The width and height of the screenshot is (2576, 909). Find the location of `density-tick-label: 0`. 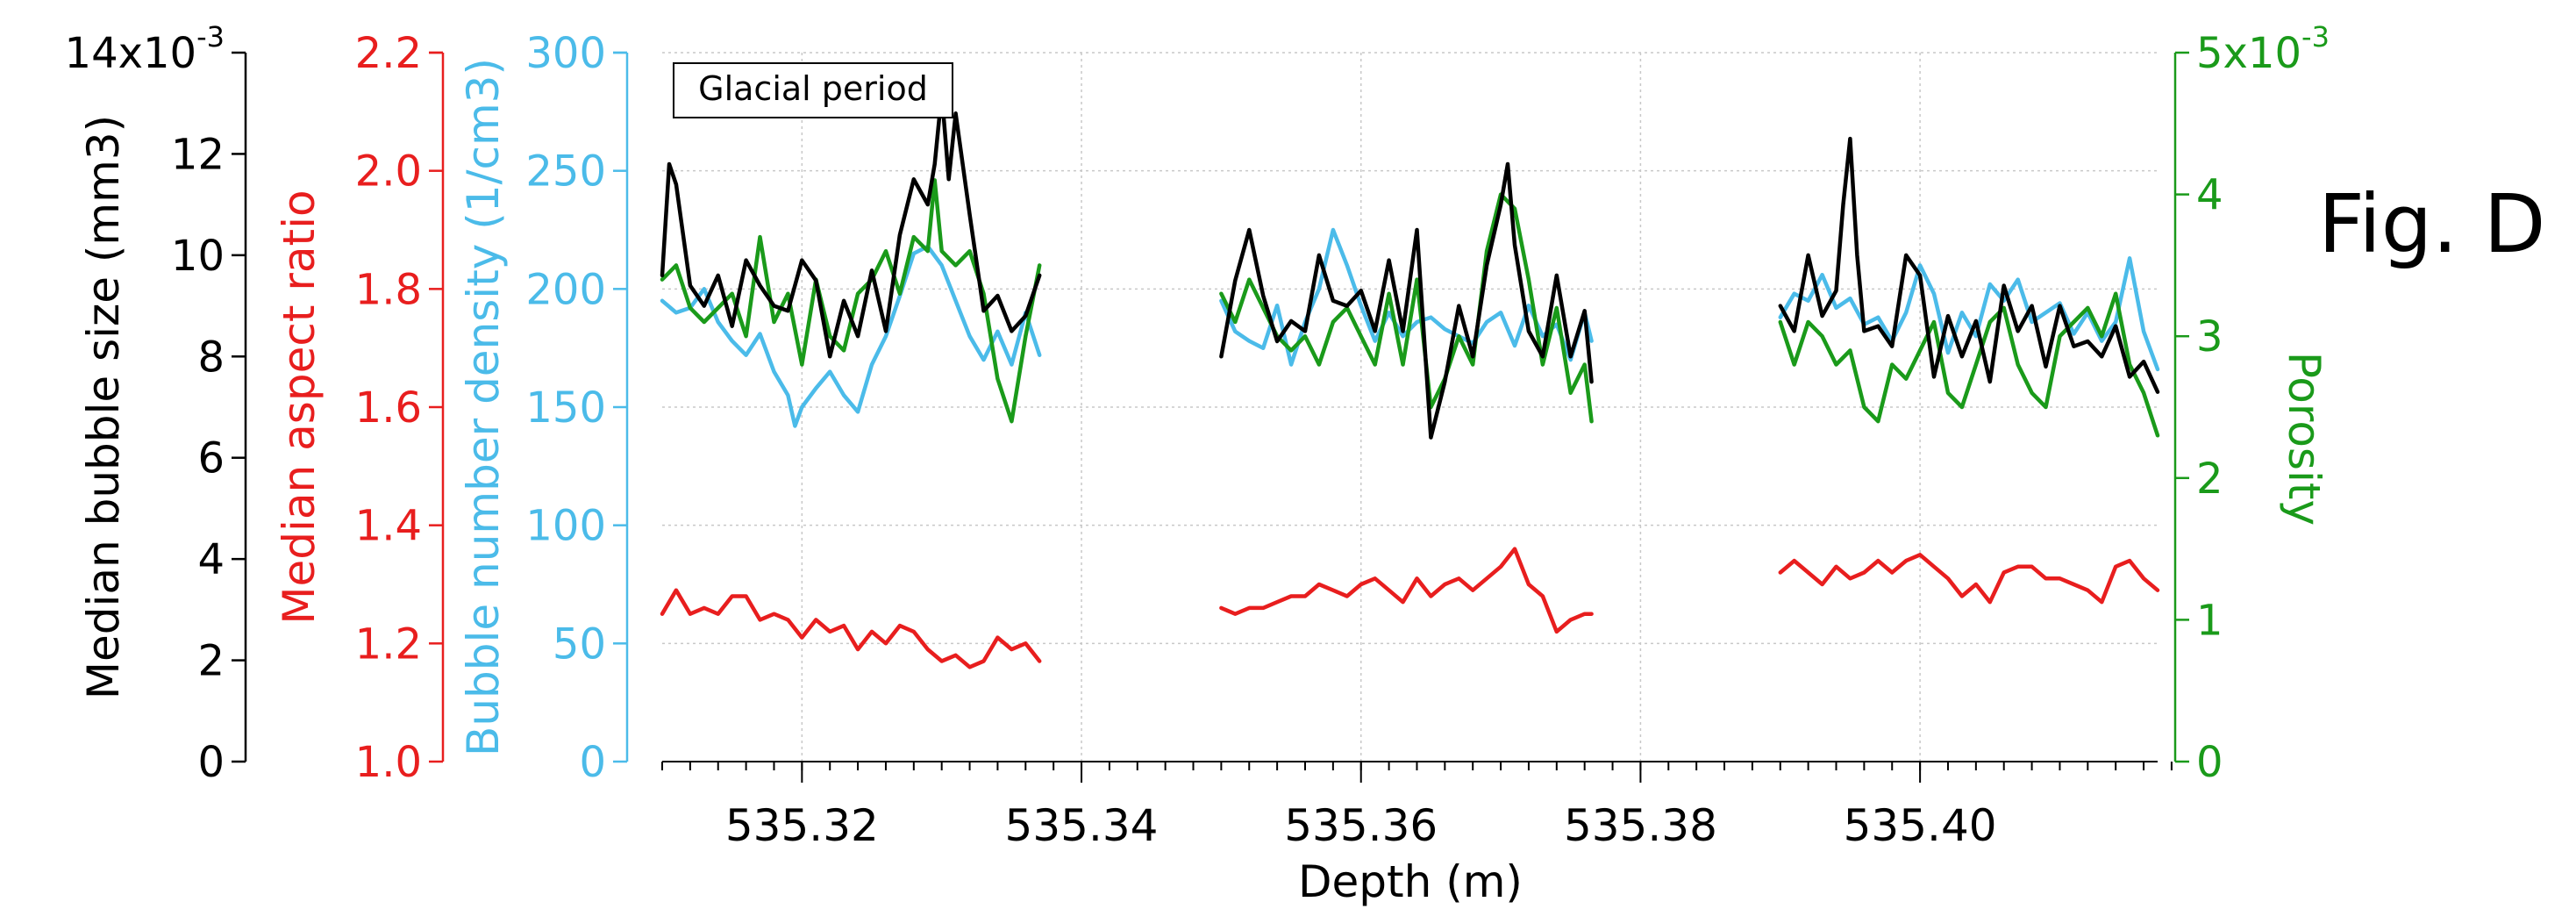

density-tick-label: 0 is located at coordinates (593, 762).